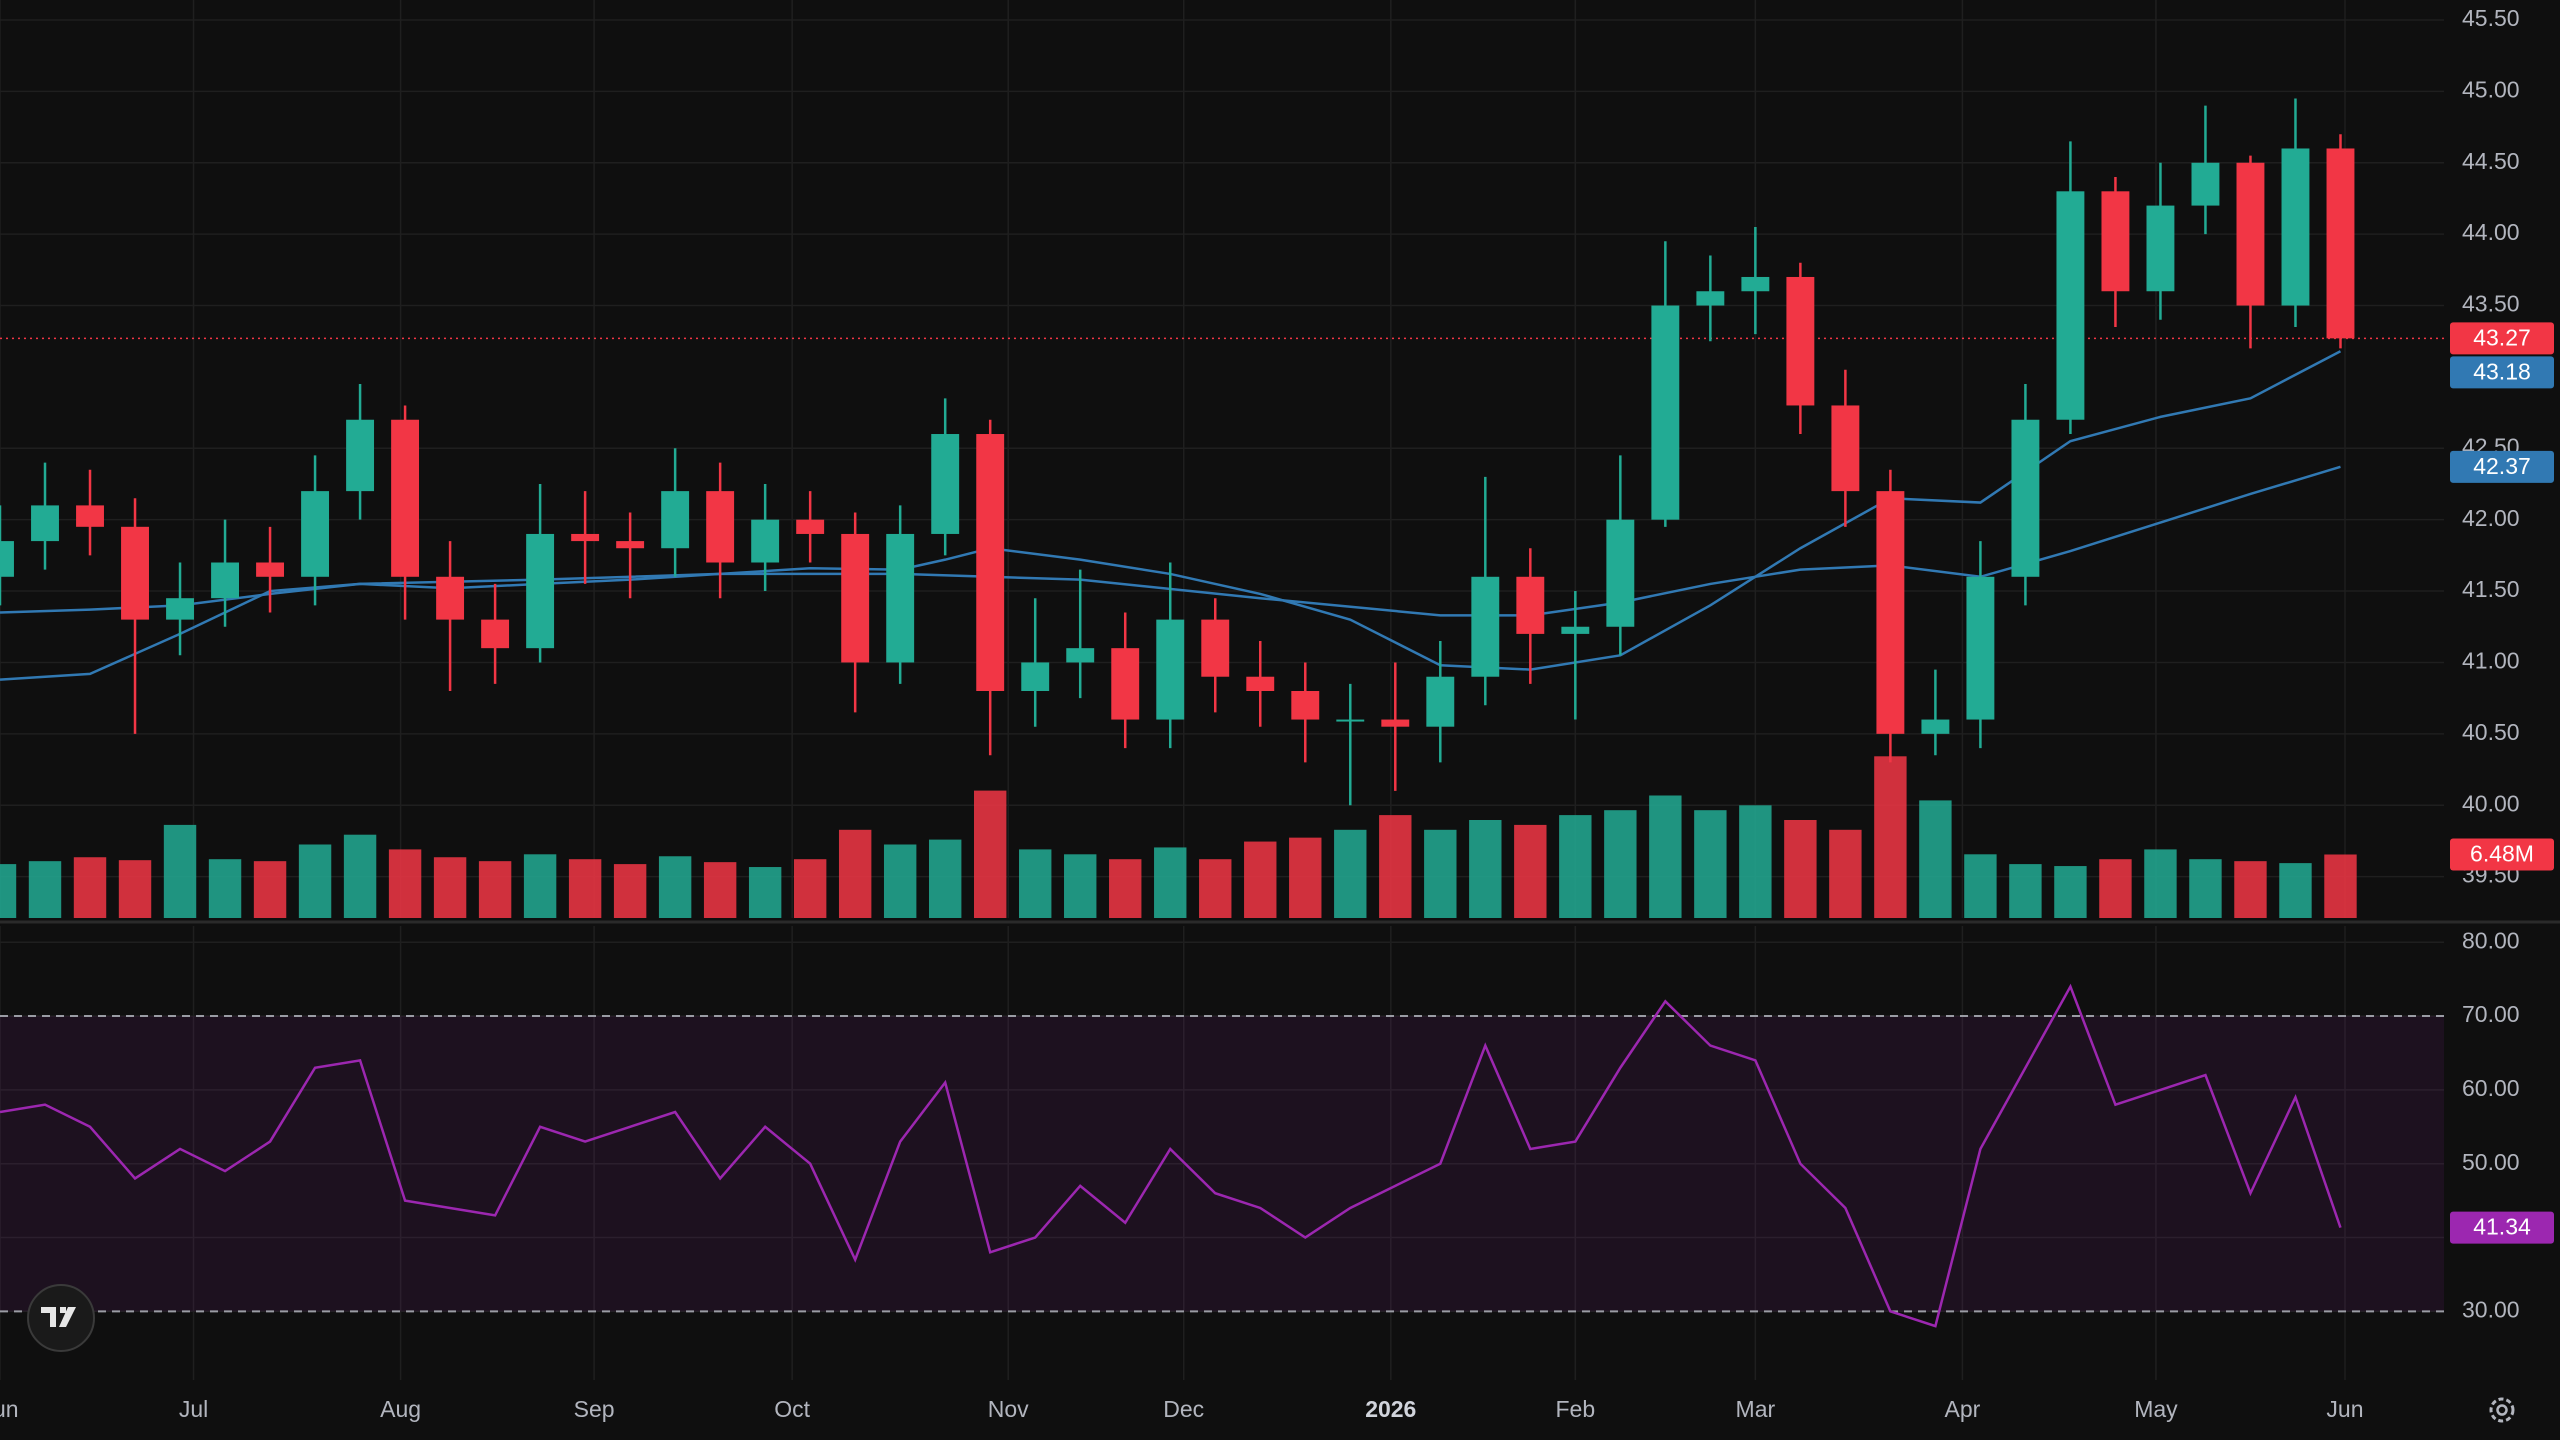  Describe the element at coordinates (2491, 1014) in the screenshot. I see `rsi-tick-label: 70.00` at that location.